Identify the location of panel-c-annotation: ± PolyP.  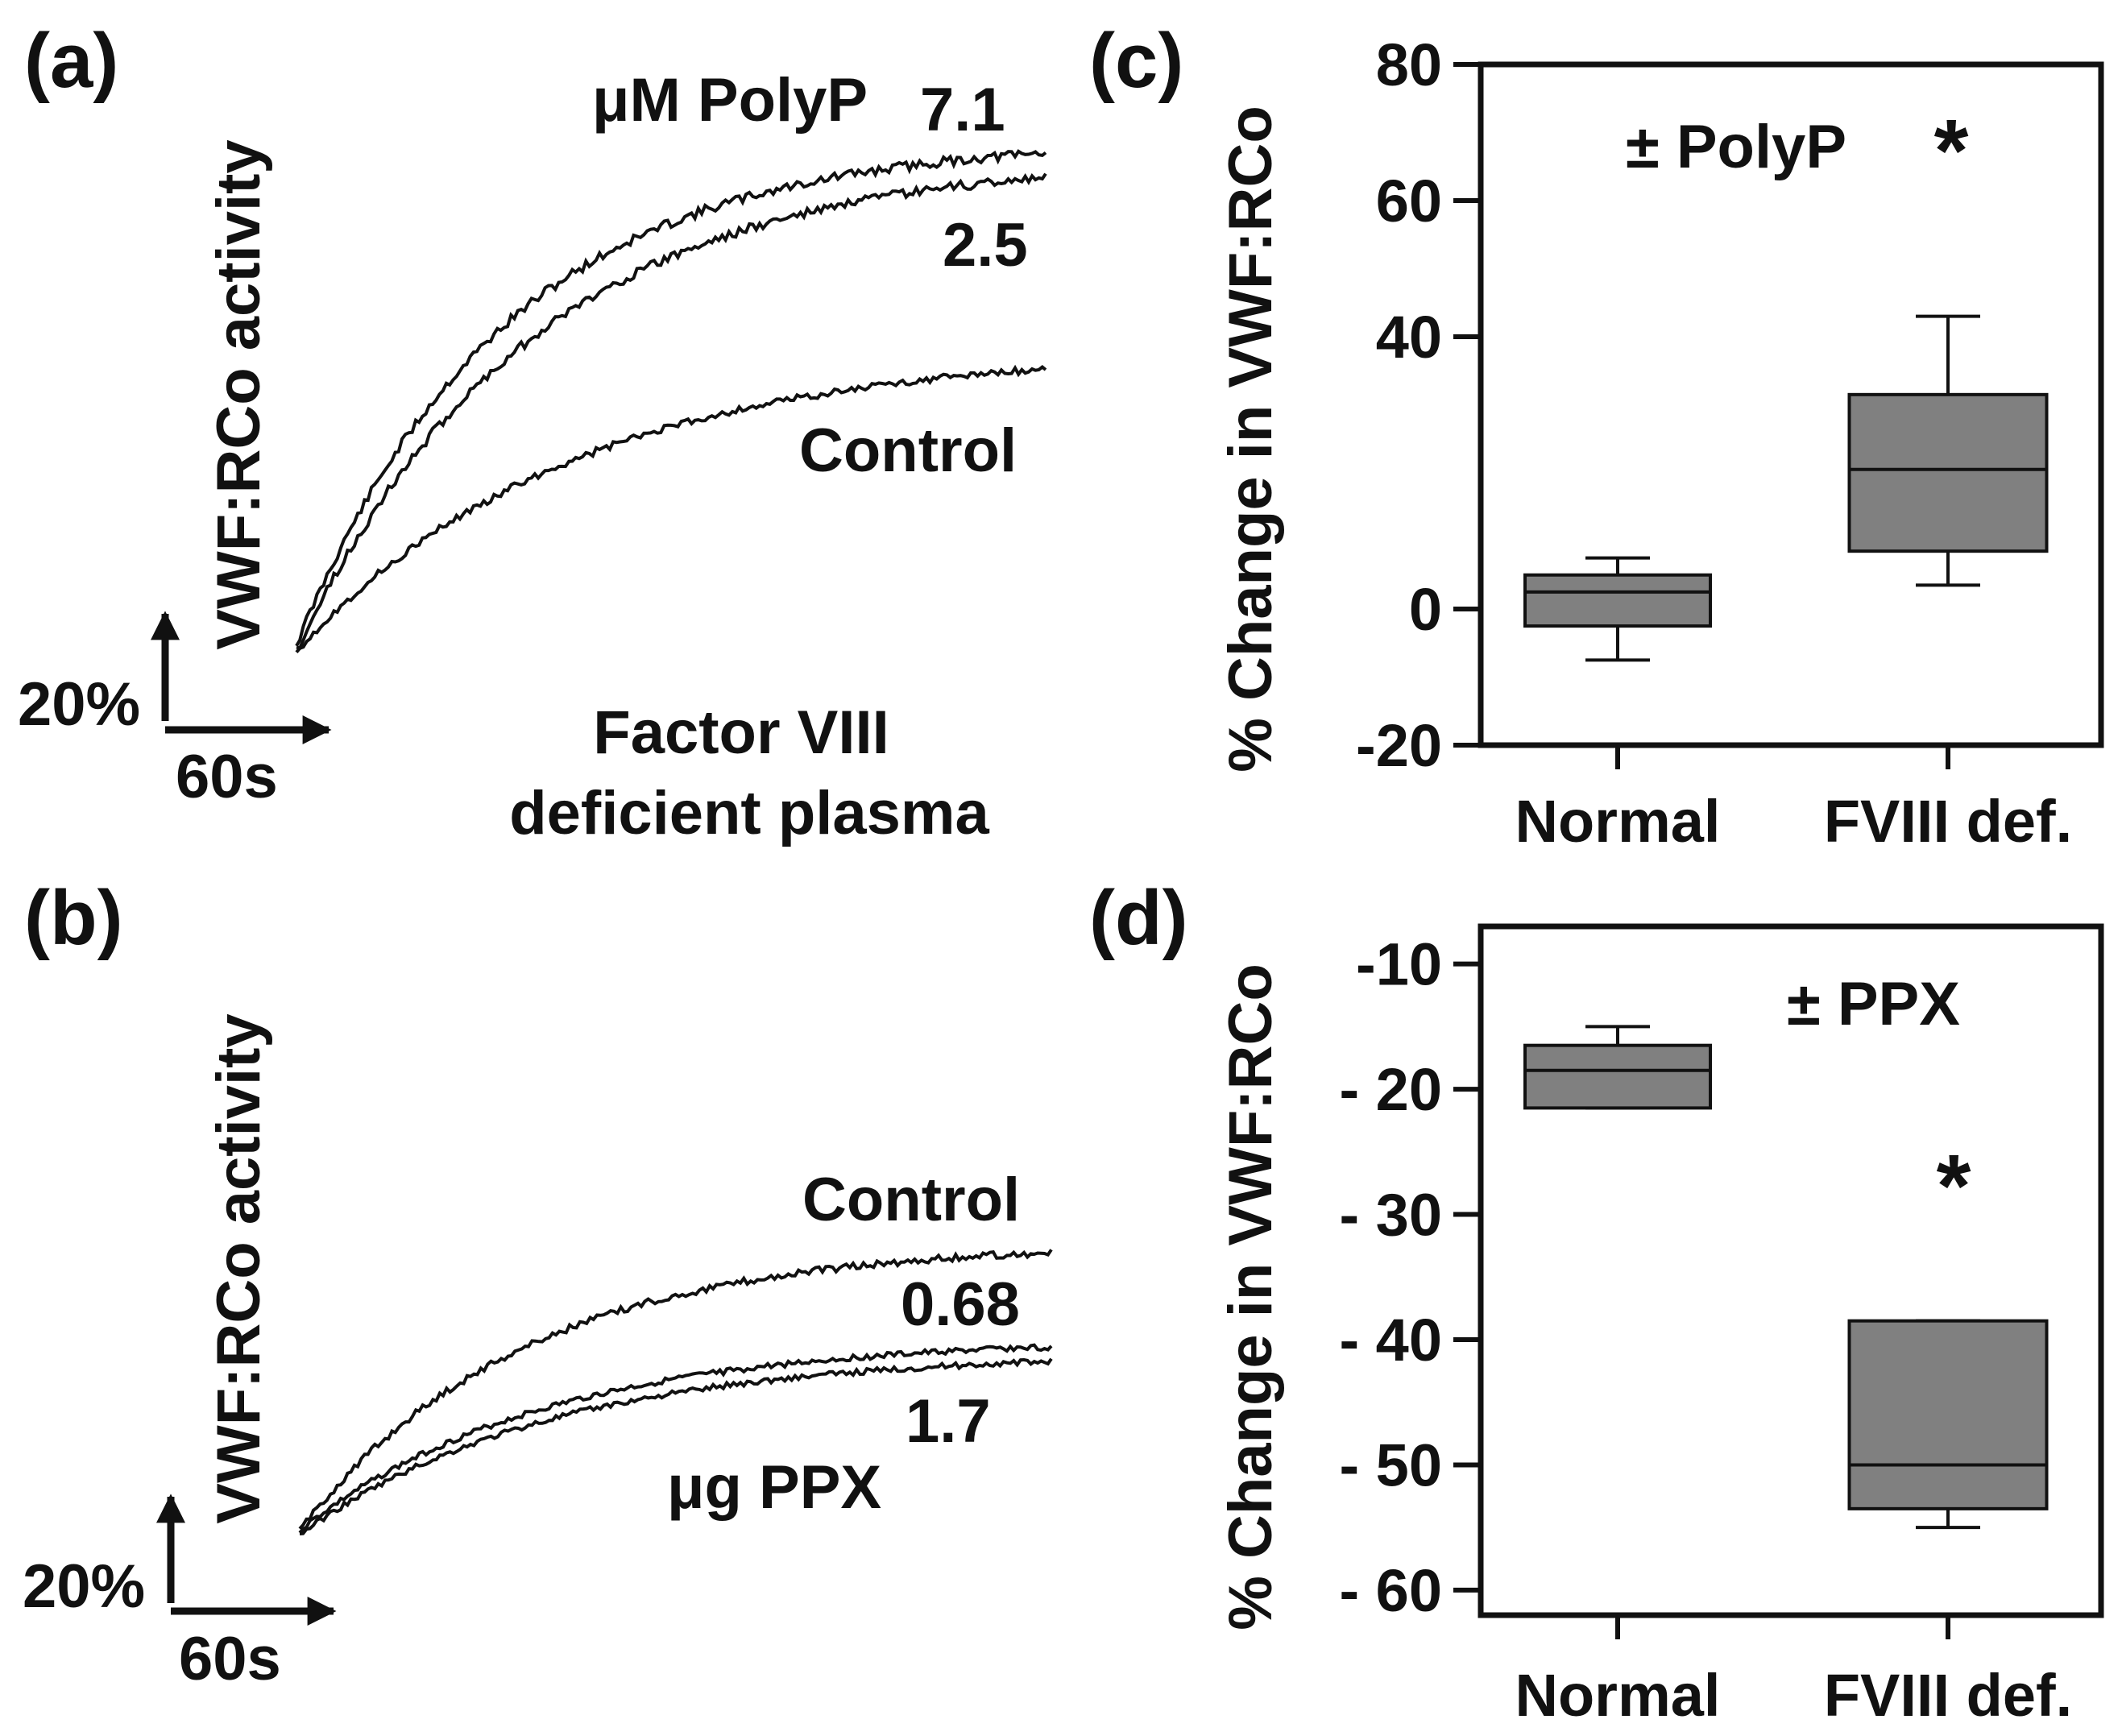
(1736, 147).